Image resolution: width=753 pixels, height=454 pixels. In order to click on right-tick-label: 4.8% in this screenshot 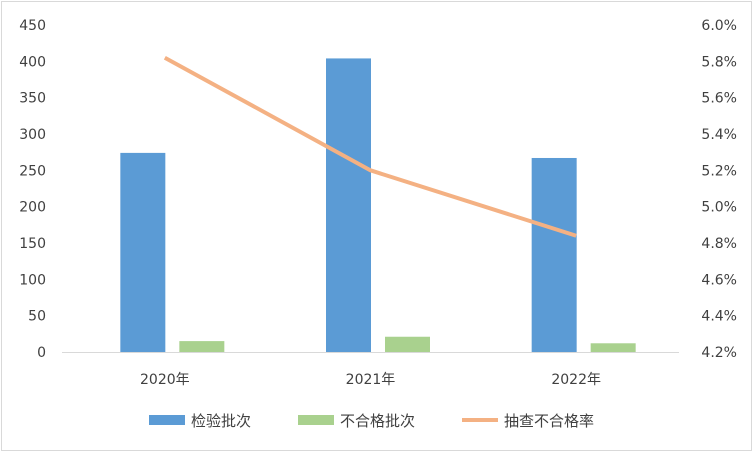, I will do `click(719, 244)`.